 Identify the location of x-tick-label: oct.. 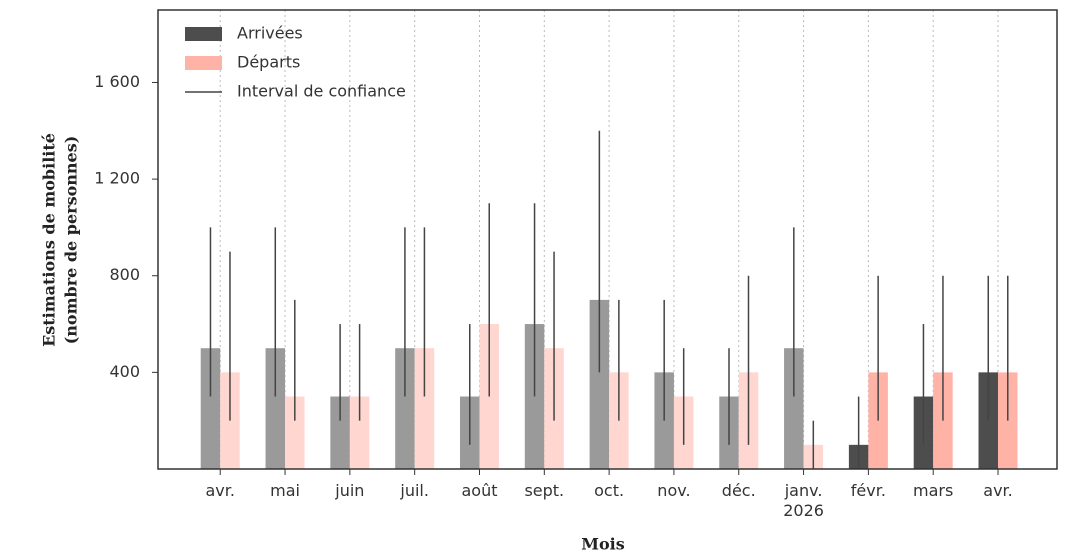
(609, 490).